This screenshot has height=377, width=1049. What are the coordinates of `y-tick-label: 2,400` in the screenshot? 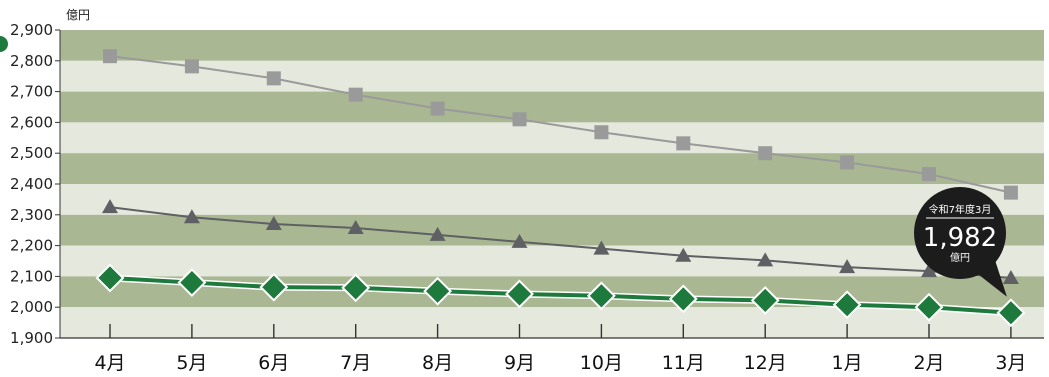 It's located at (31, 184).